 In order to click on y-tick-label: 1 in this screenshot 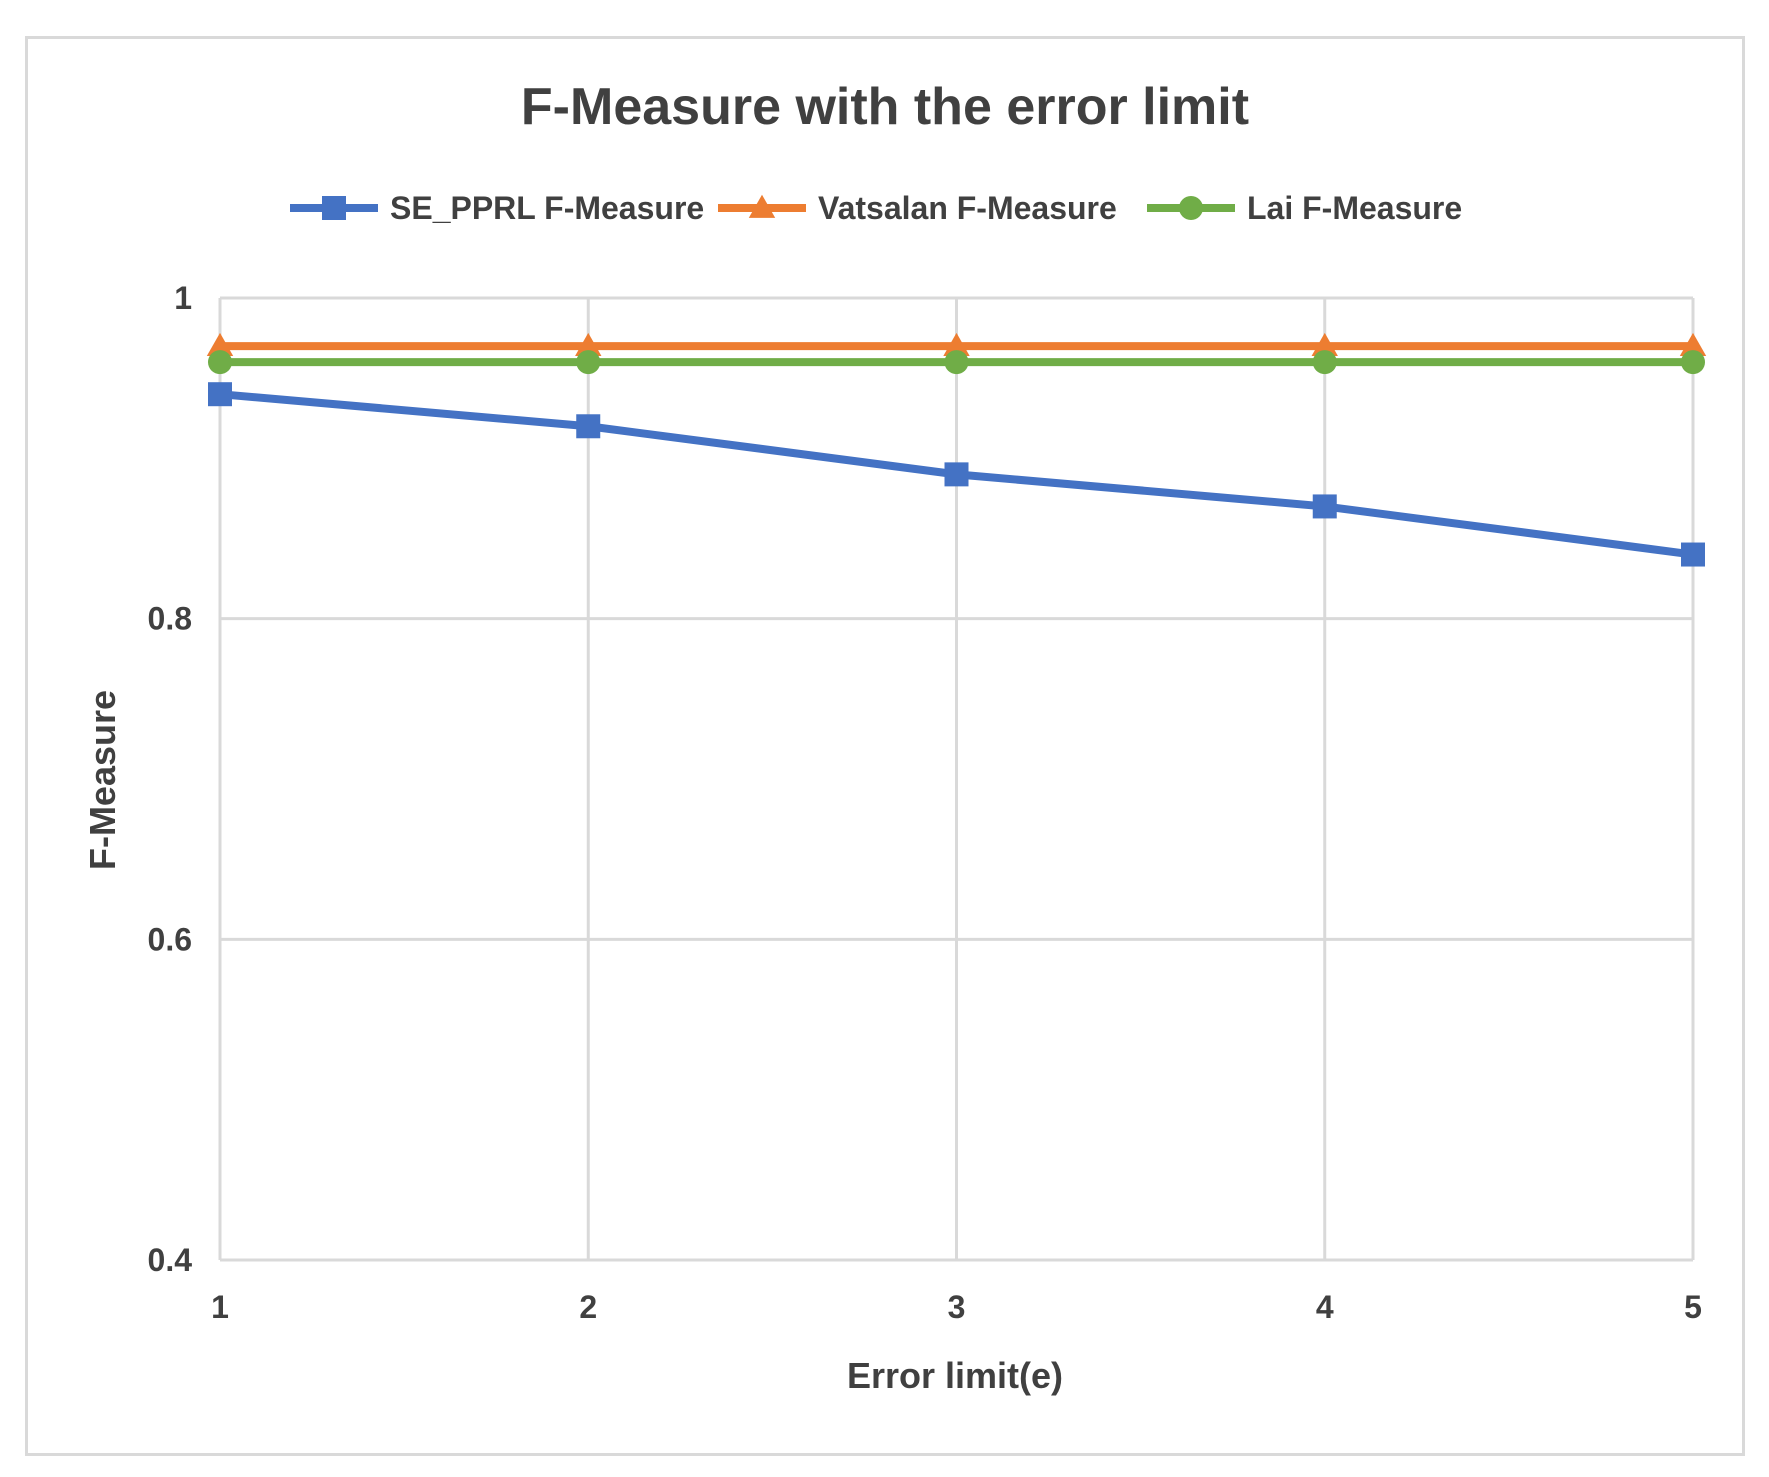, I will do `click(183, 298)`.